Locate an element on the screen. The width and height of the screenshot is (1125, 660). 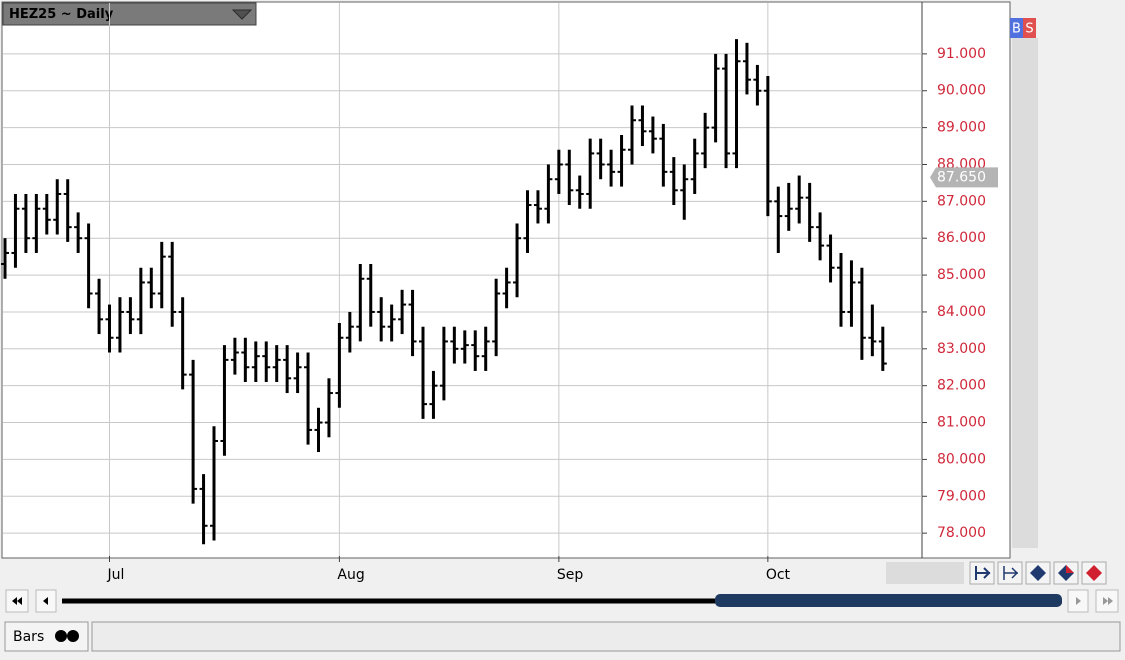
scroll-thumb is located at coordinates (888, 600).